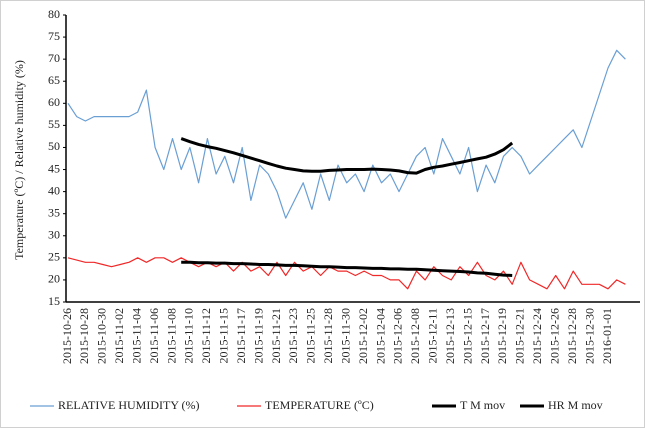  What do you see at coordinates (502, 336) in the screenshot?
I see `x-tick-label: 2015-12-19` at bounding box center [502, 336].